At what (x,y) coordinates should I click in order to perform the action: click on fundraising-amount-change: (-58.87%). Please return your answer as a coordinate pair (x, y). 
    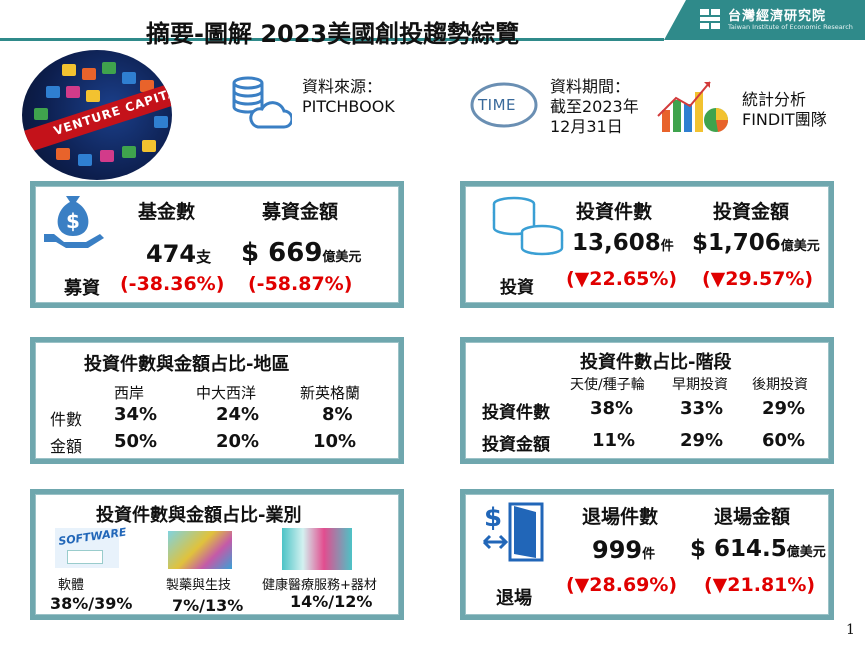
    Looking at the image, I should click on (300, 284).